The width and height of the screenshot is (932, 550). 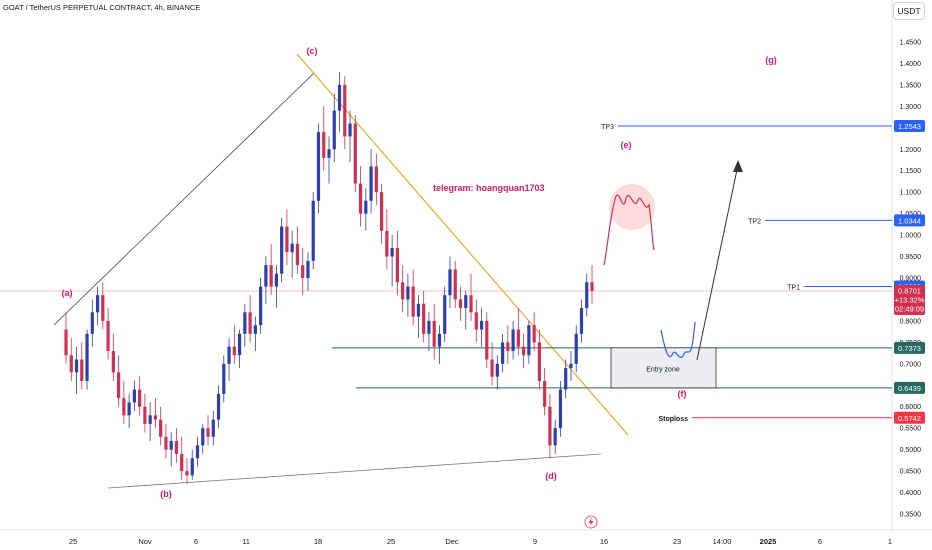 I want to click on wave-label: (a), so click(x=67, y=293).